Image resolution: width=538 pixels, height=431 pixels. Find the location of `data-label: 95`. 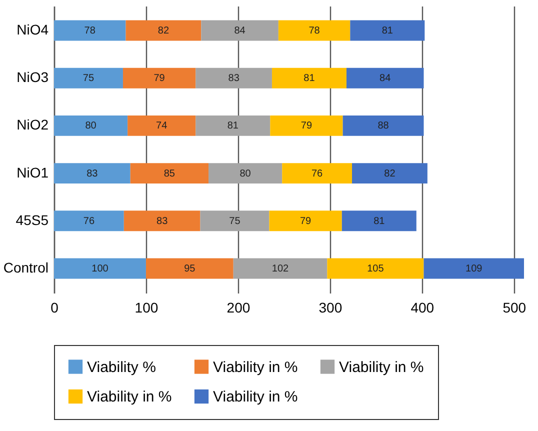

data-label: 95 is located at coordinates (190, 268).